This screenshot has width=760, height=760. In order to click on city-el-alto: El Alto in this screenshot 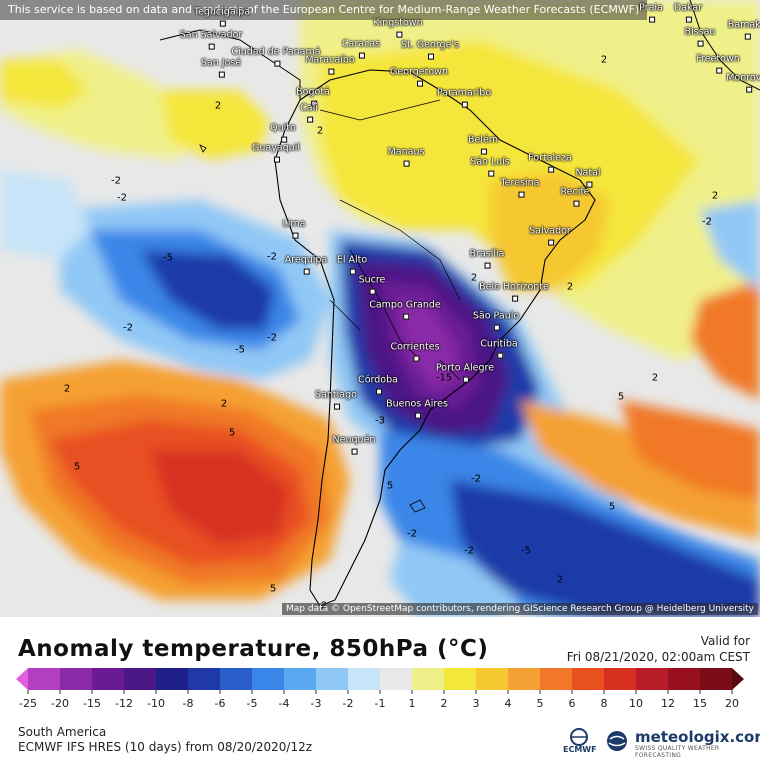, I will do `click(352, 264)`.